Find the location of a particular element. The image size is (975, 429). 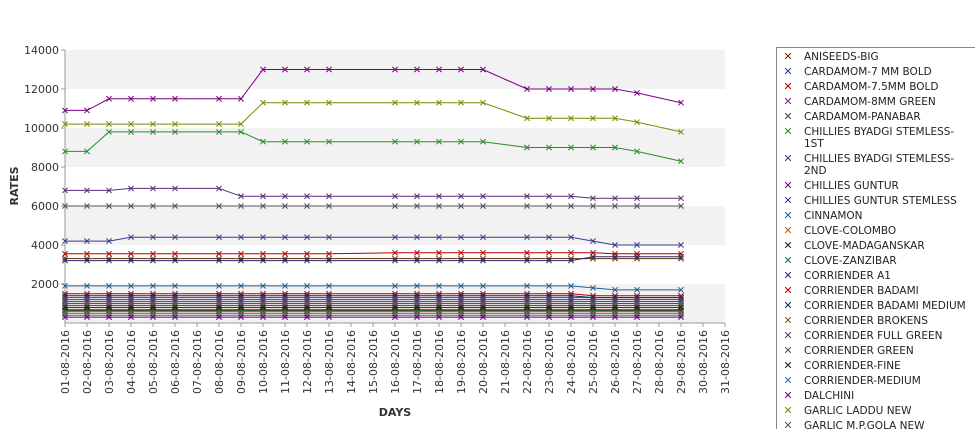

x-tick-label: 17-08-2016 is located at coordinates (417, 362).